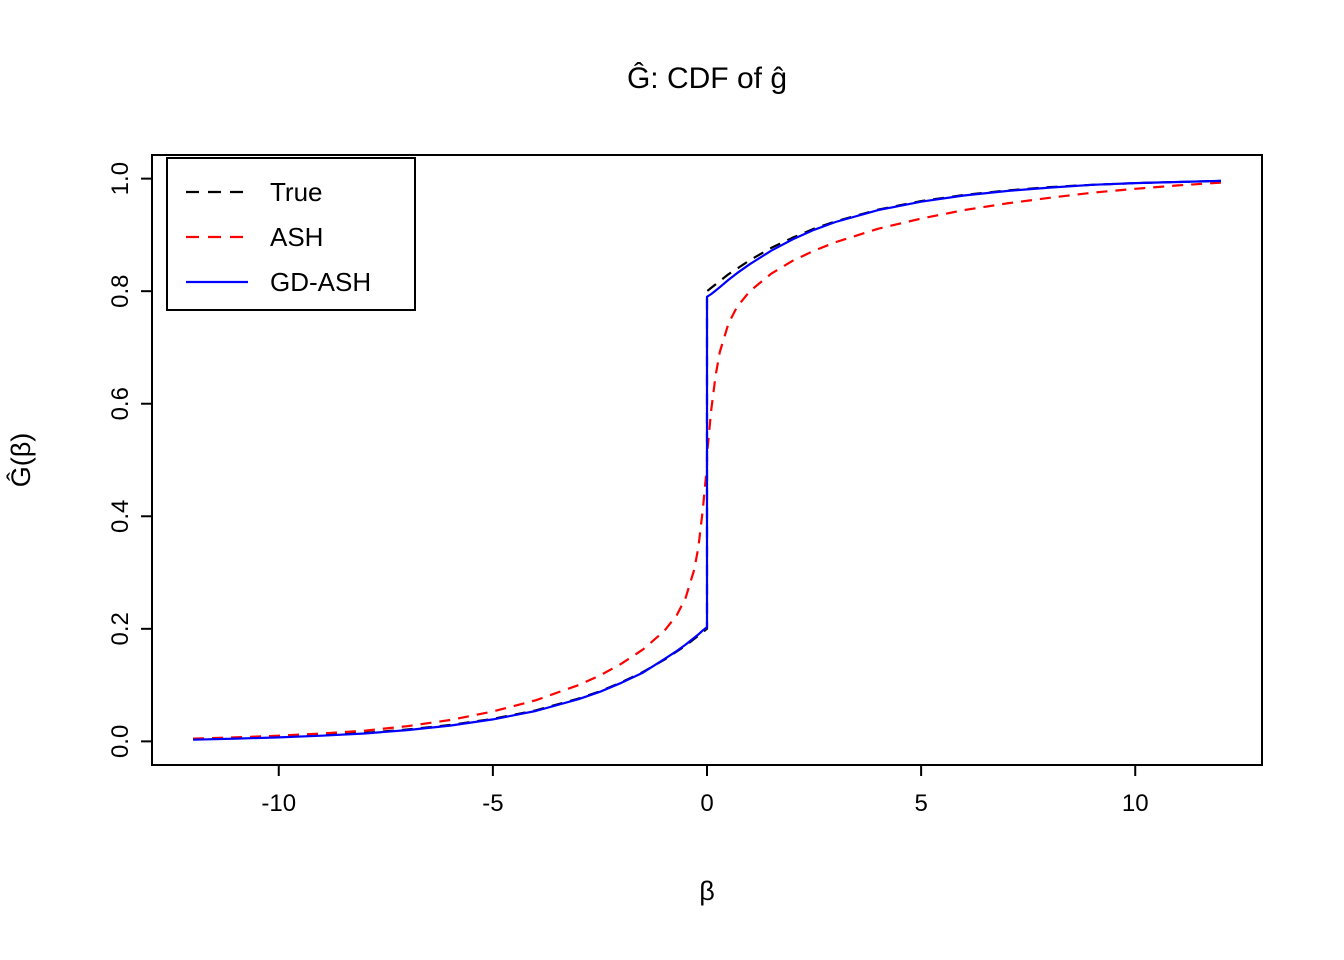 The height and width of the screenshot is (960, 1344). I want to click on x-axis-ticks: -10 -5 0 5 10, so click(705, 791).